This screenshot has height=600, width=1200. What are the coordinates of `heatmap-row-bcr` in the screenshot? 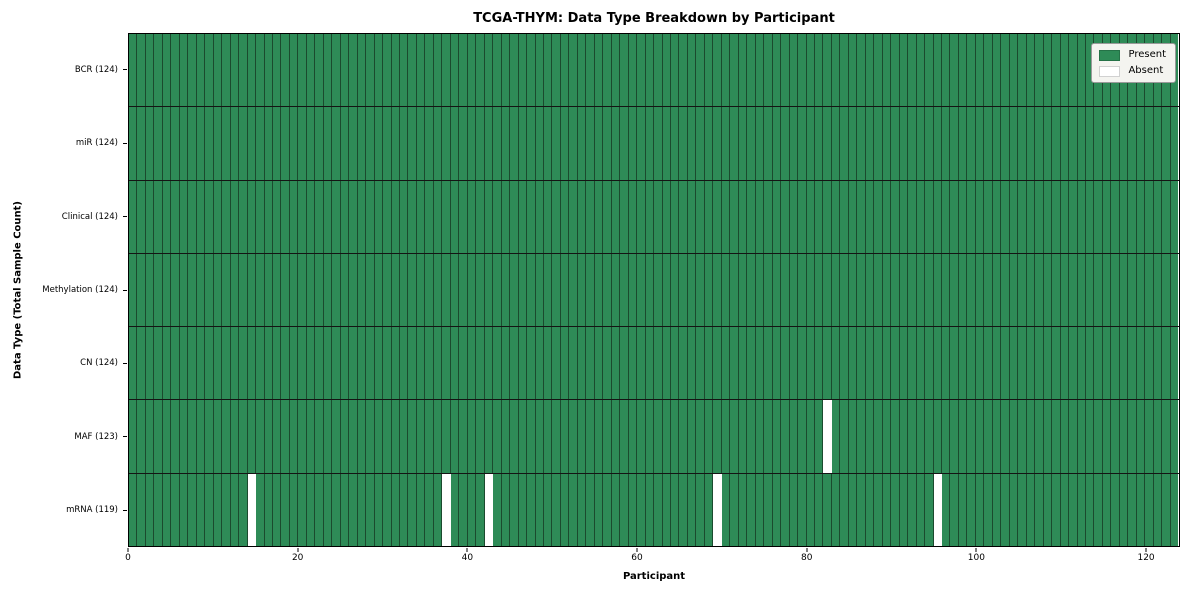 It's located at (654, 71).